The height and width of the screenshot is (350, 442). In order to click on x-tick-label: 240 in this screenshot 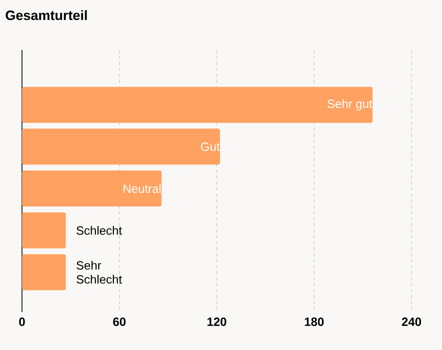, I will do `click(412, 322)`.